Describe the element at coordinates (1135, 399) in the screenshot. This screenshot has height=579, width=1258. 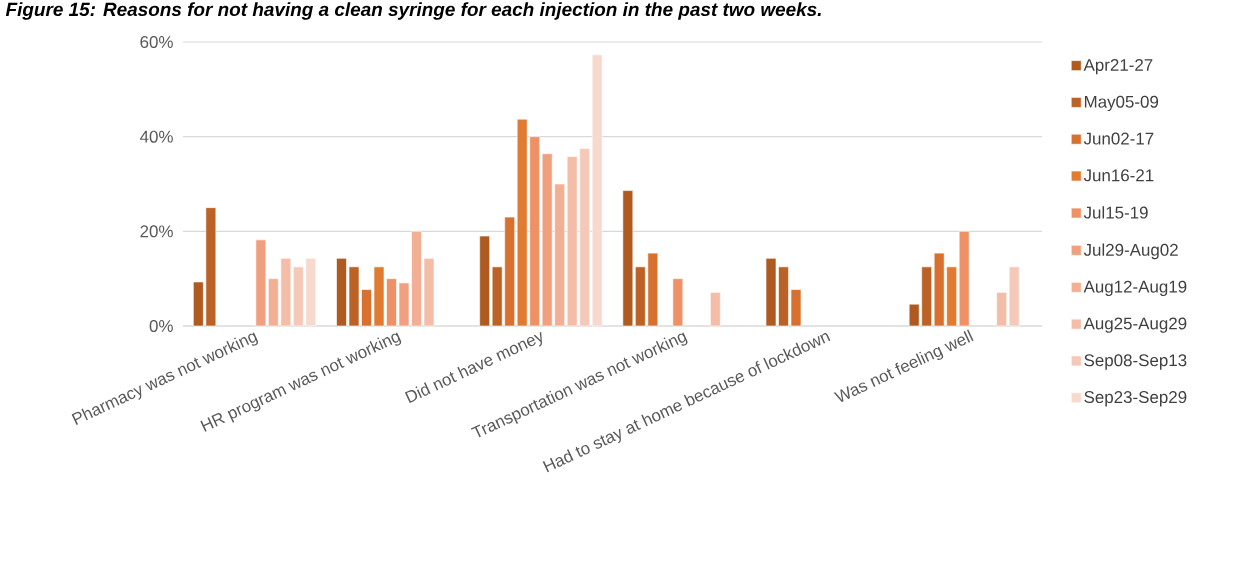
I see `legend-label: Sep23-Sep29` at that location.